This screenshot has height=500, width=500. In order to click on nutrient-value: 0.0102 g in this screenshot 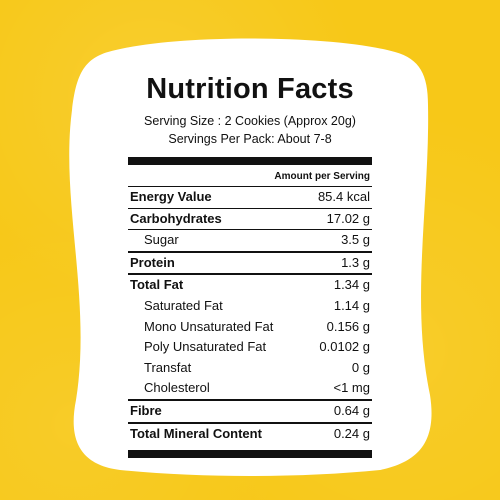, I will do `click(344, 347)`.